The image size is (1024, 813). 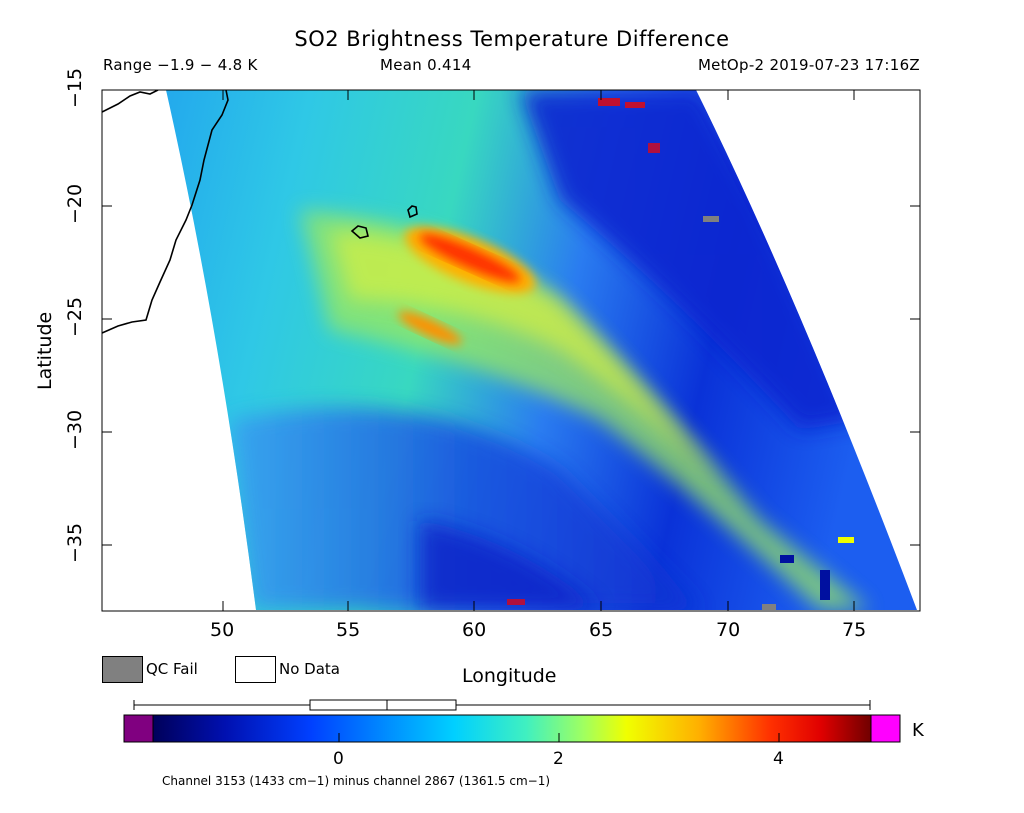 What do you see at coordinates (255, 669) in the screenshot?
I see `no-data-swatch` at bounding box center [255, 669].